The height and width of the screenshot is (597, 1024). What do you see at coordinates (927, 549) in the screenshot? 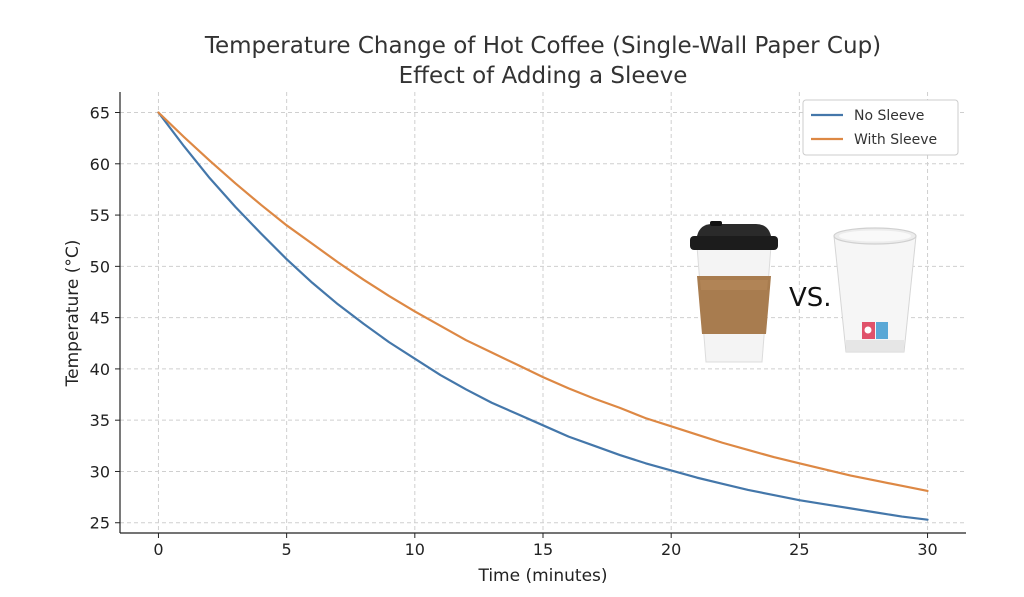
I see `x-tick-label: 30` at bounding box center [927, 549].